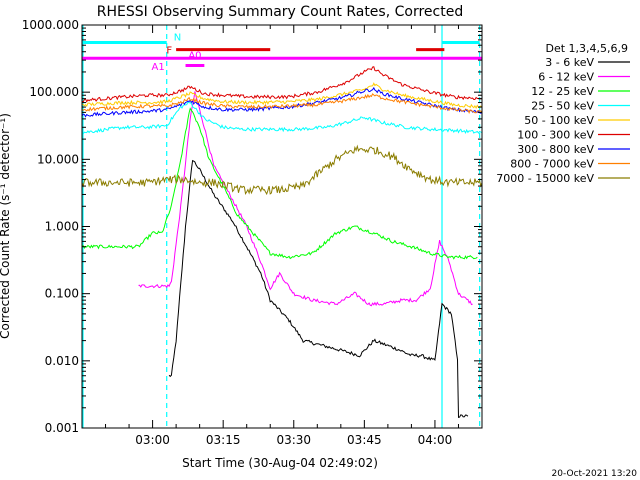 Image resolution: width=640 pixels, height=480 pixels. What do you see at coordinates (435, 440) in the screenshot?
I see `x-tick-label: 04:00` at bounding box center [435, 440].